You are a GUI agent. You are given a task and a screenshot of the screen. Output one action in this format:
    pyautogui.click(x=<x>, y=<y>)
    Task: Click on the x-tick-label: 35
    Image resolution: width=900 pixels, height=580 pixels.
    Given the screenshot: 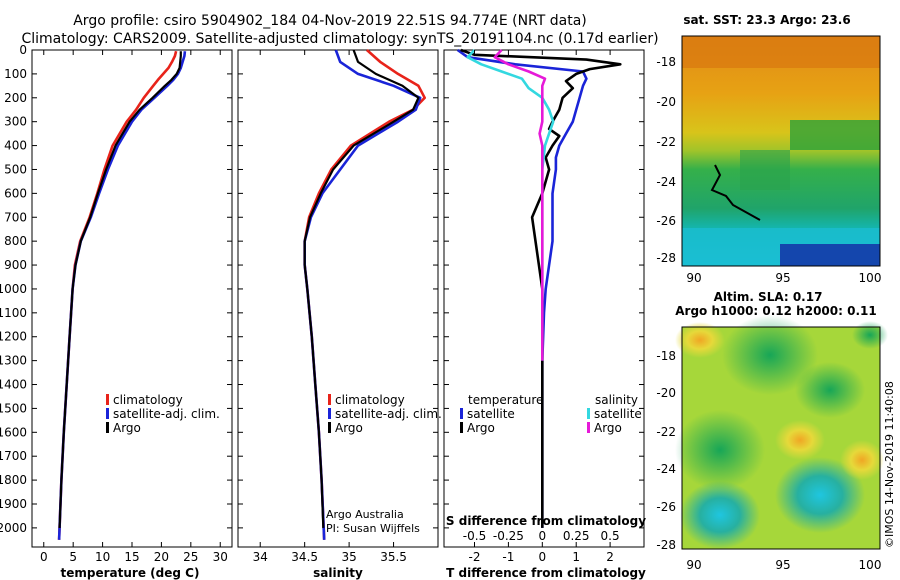 What is the action you would take?
    pyautogui.click(x=348, y=557)
    